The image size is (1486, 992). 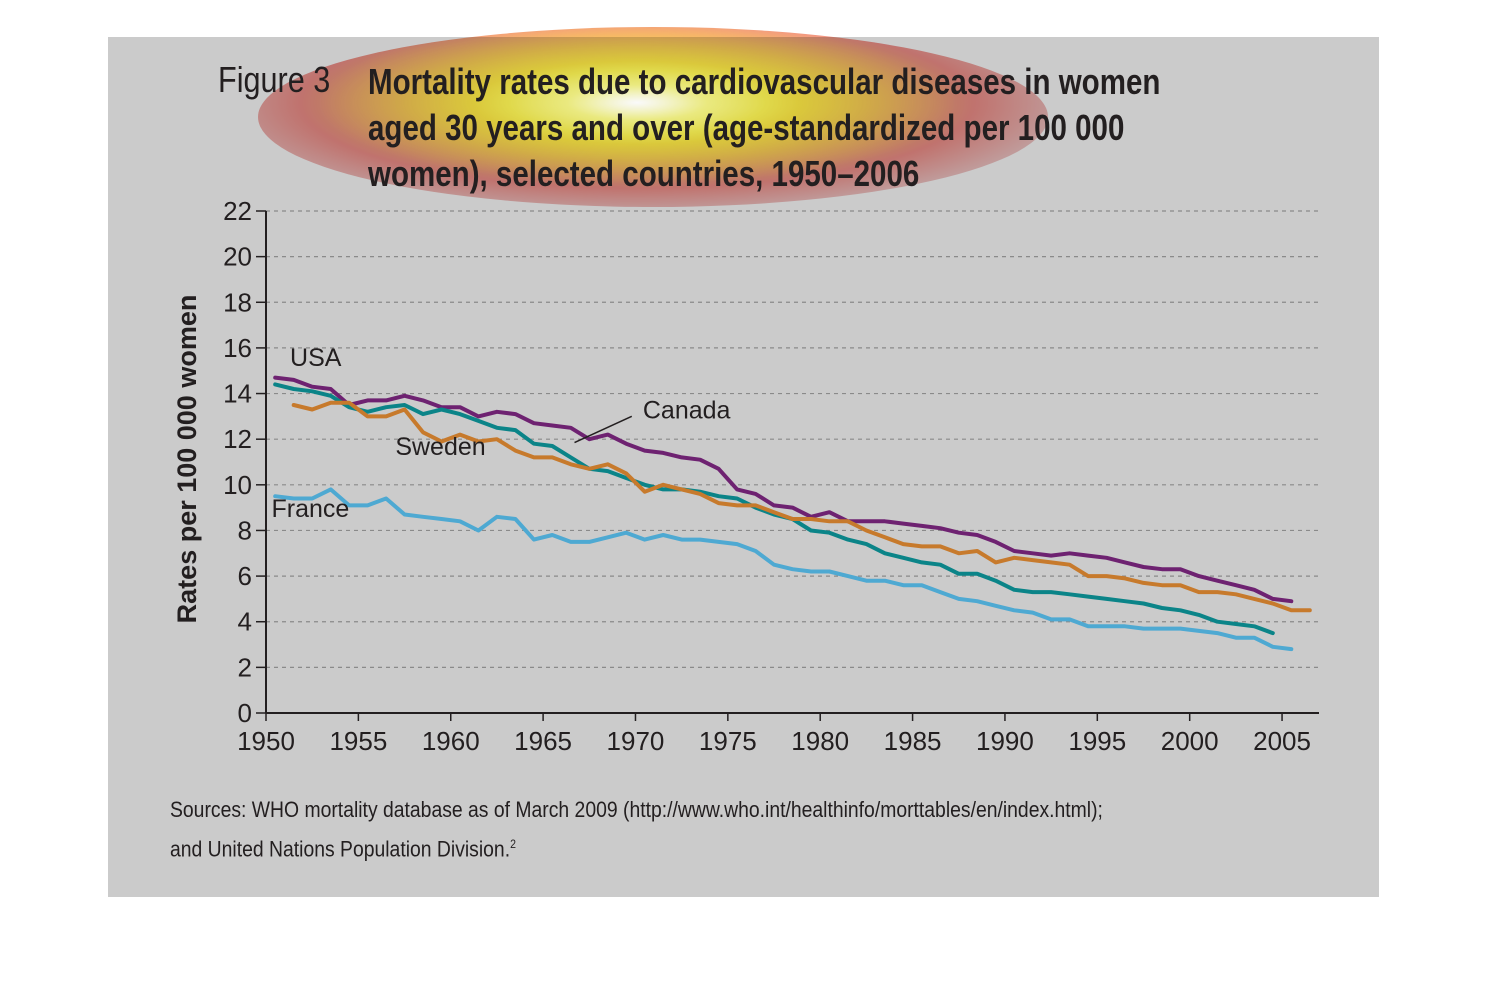 What do you see at coordinates (513, 844) in the screenshot?
I see `footnote-mark: 2` at bounding box center [513, 844].